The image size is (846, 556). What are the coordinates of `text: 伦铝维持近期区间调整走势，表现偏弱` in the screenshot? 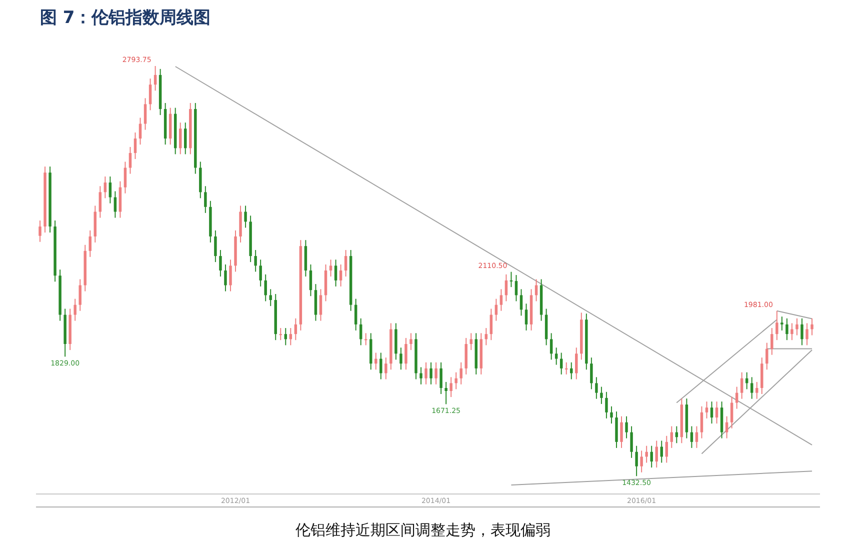 It's located at (423, 530).